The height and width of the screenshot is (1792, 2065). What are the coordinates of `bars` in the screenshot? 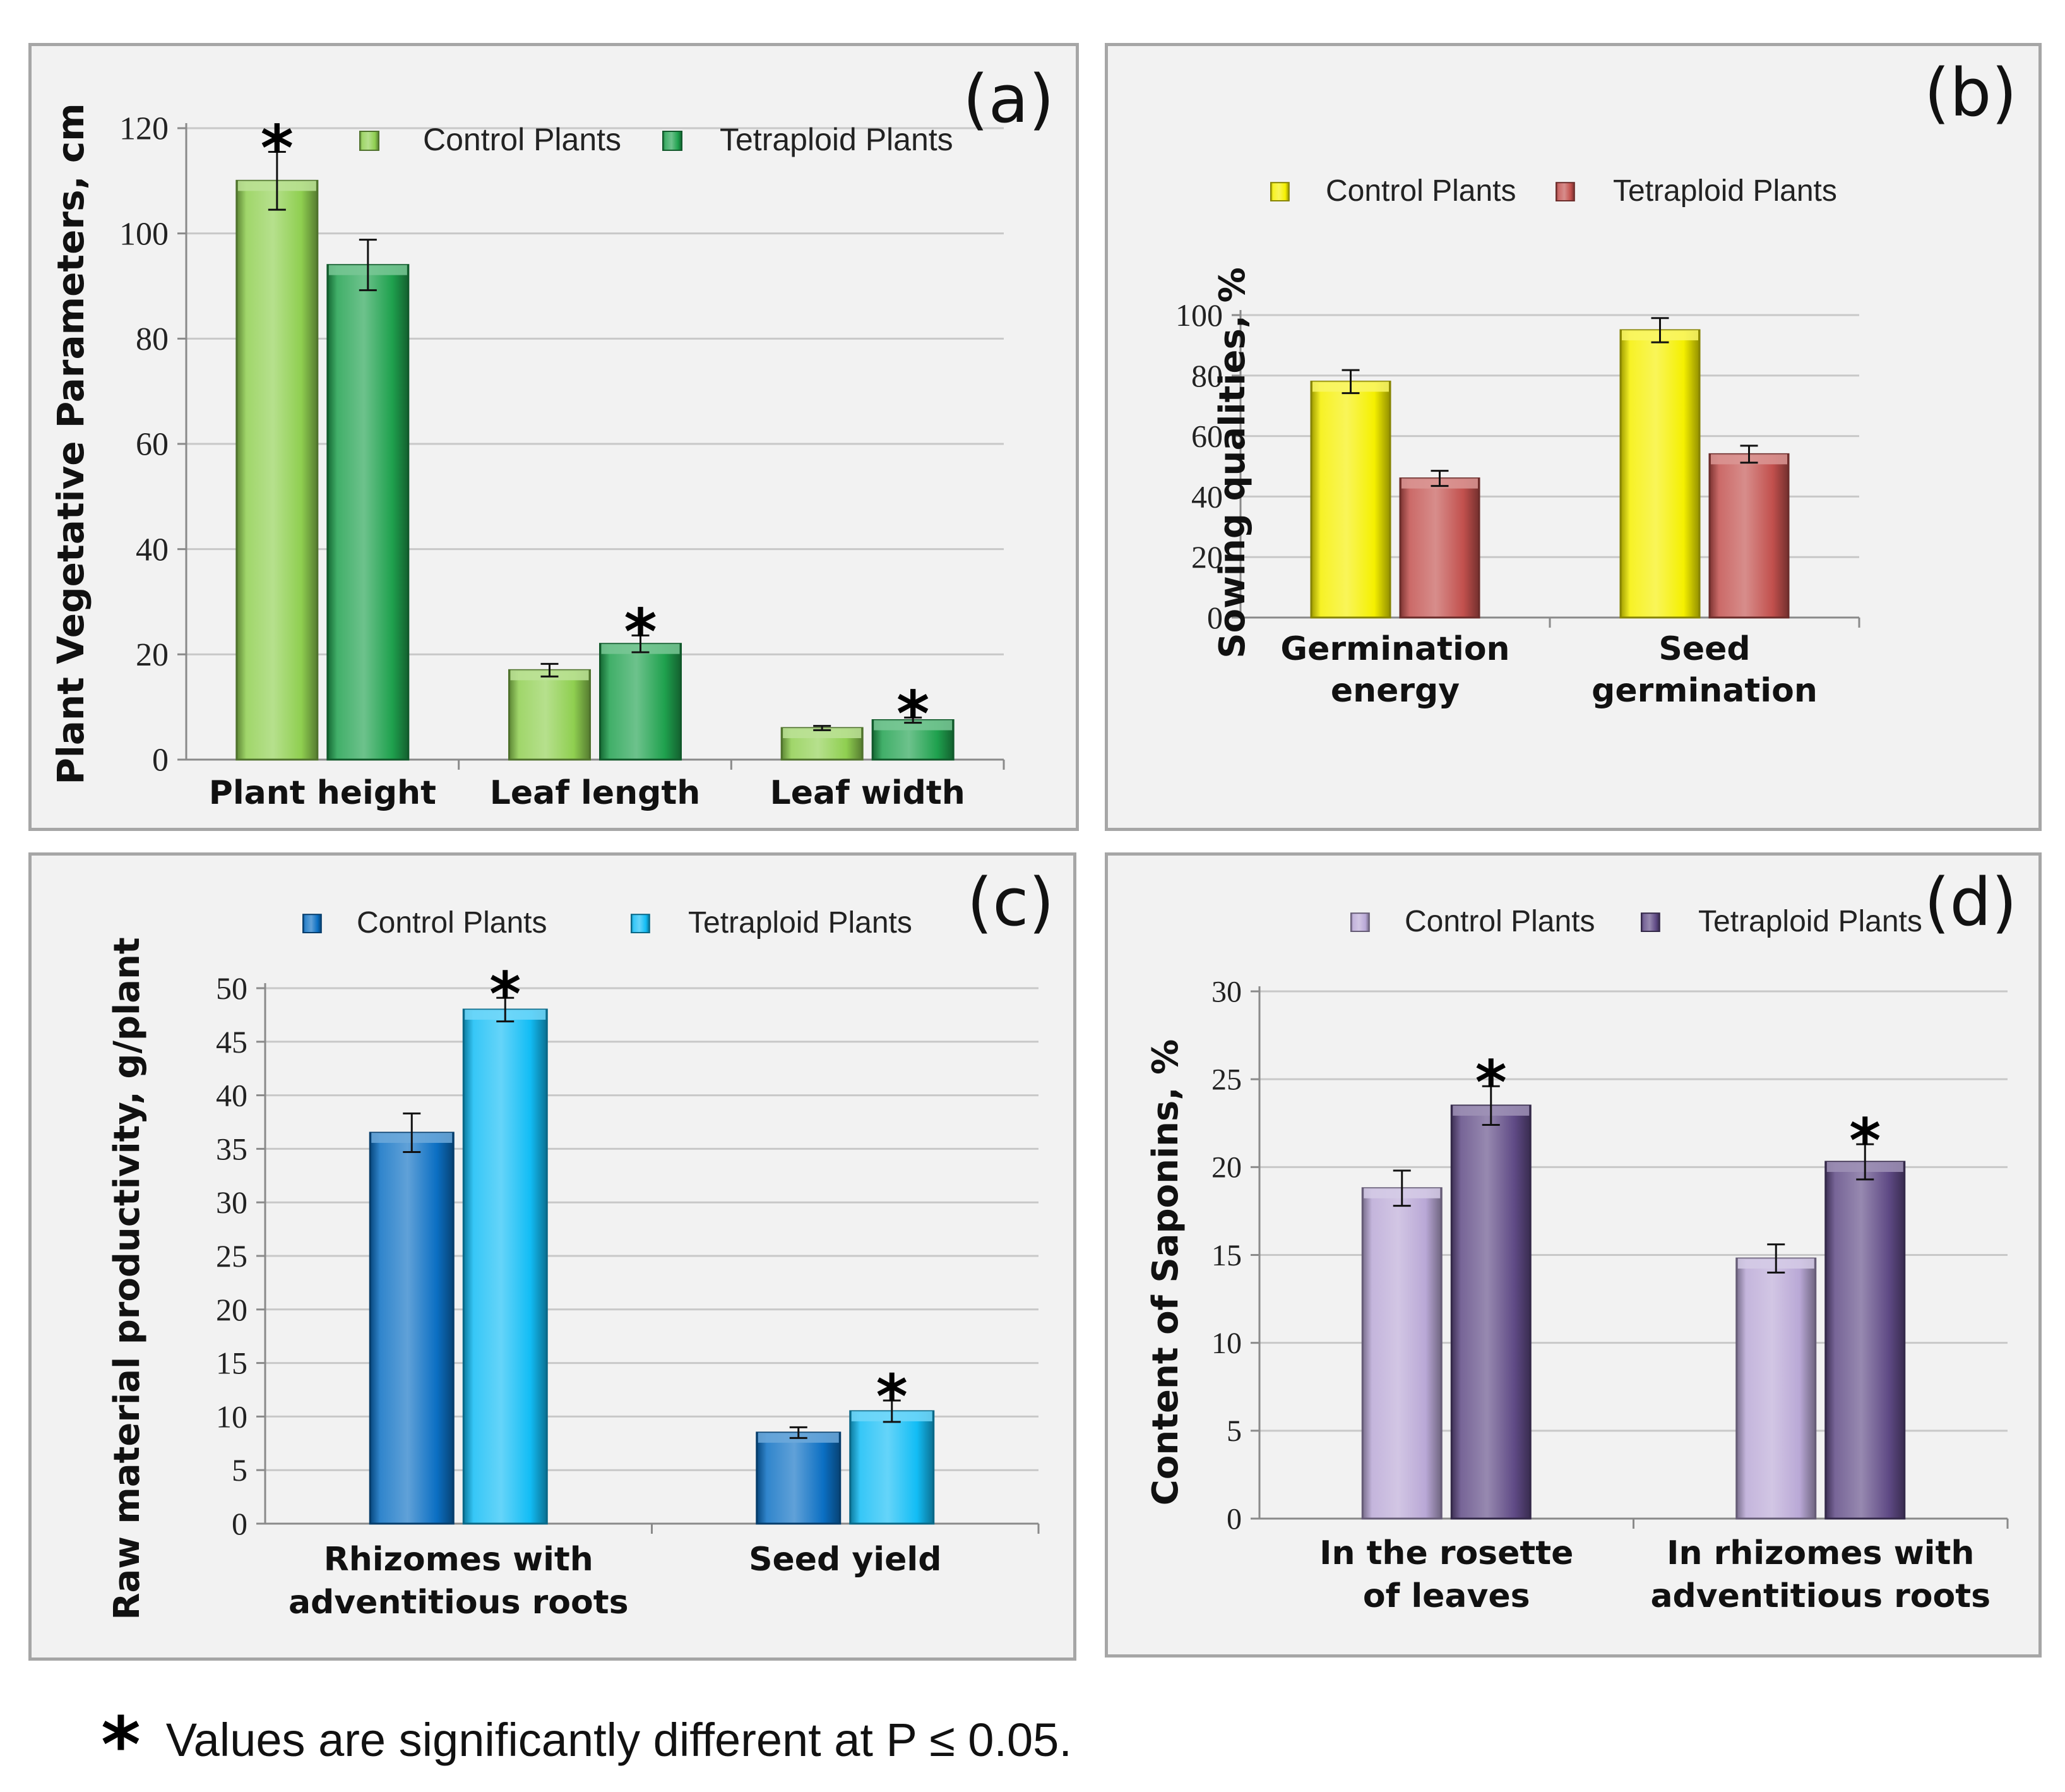 It's located at (1550, 468).